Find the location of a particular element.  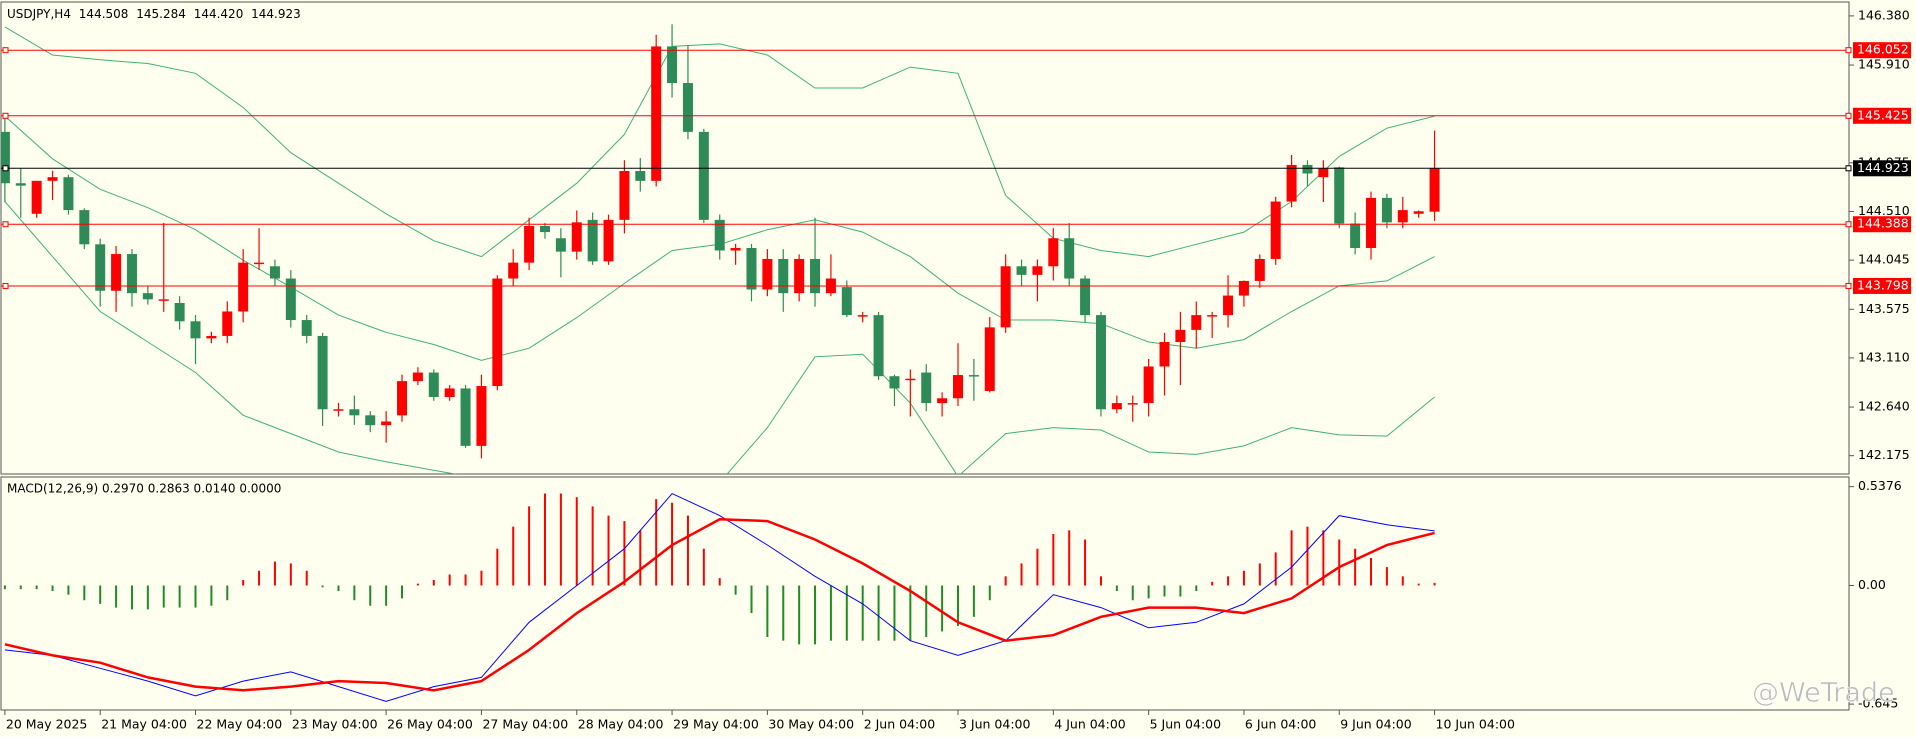

x-tick-label: 30 May 04:00 is located at coordinates (811, 724).